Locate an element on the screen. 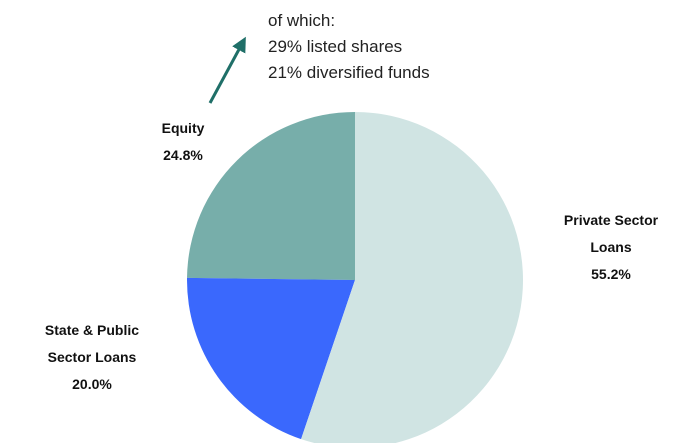 Image resolution: width=699 pixels, height=443 pixels. annotation-line: of which: is located at coordinates (302, 20).